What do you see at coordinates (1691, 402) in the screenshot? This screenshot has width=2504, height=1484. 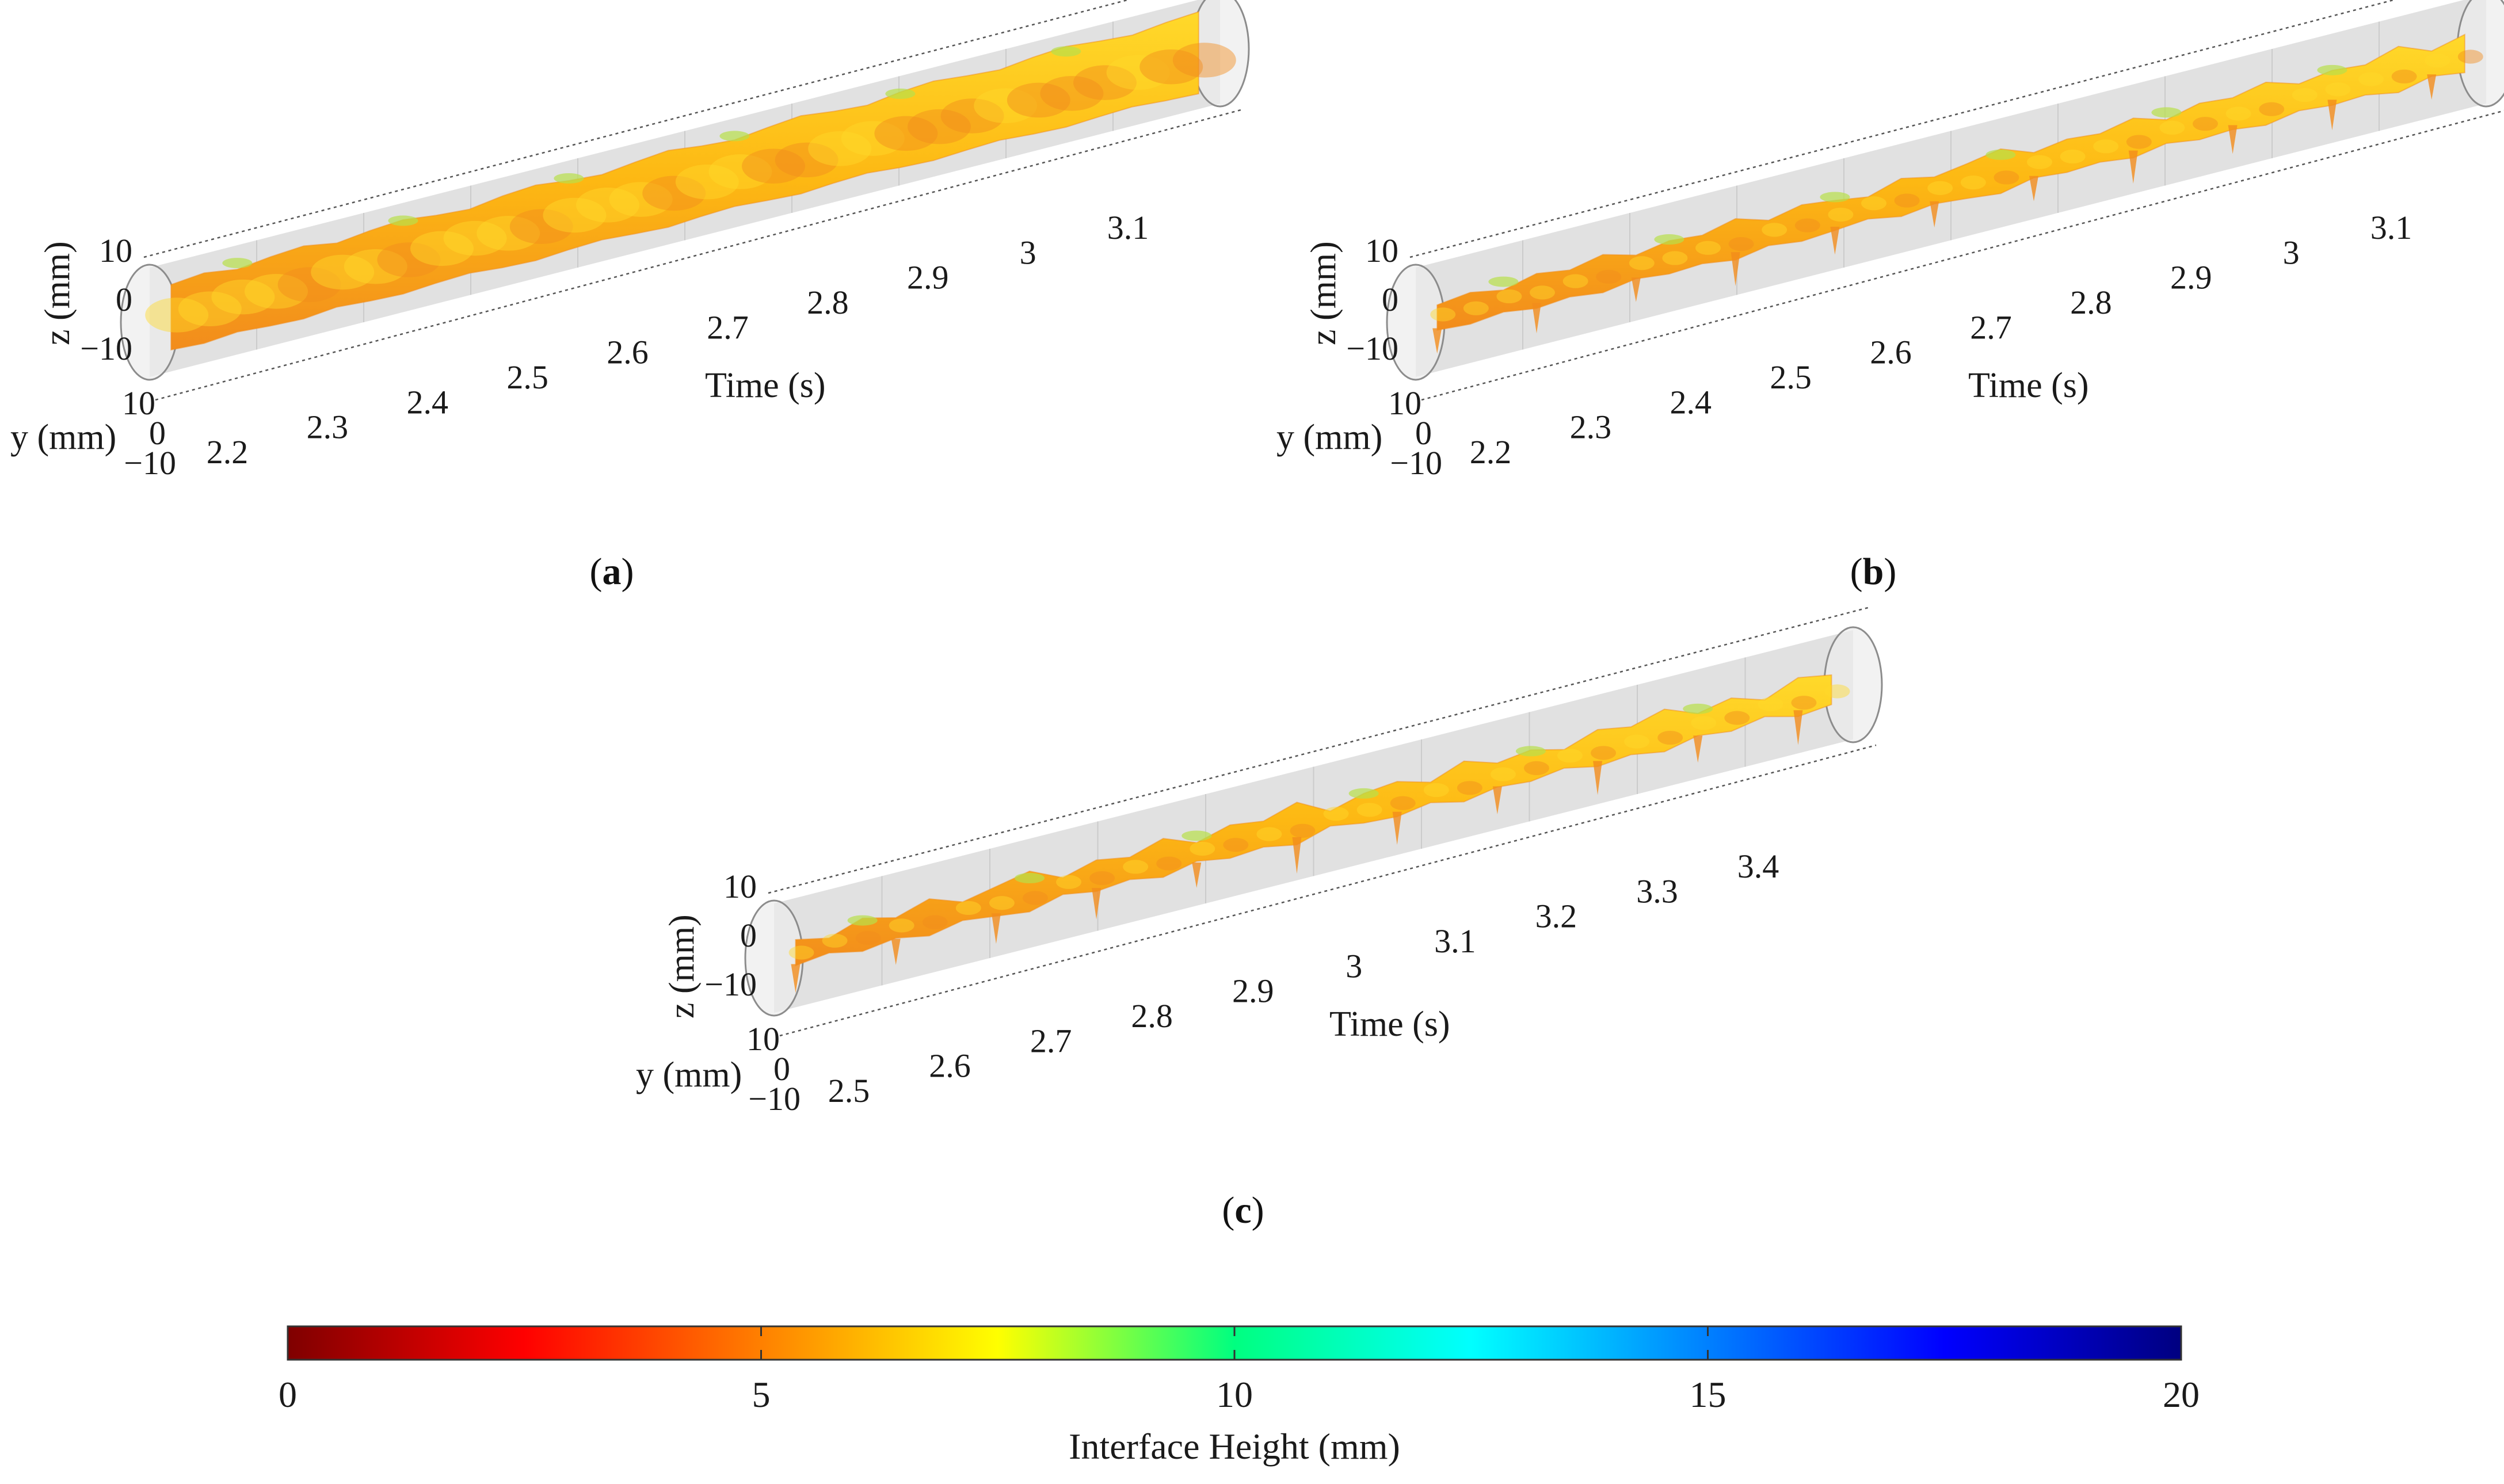 I see `panel-b-x-tick-label: 2.4` at bounding box center [1691, 402].